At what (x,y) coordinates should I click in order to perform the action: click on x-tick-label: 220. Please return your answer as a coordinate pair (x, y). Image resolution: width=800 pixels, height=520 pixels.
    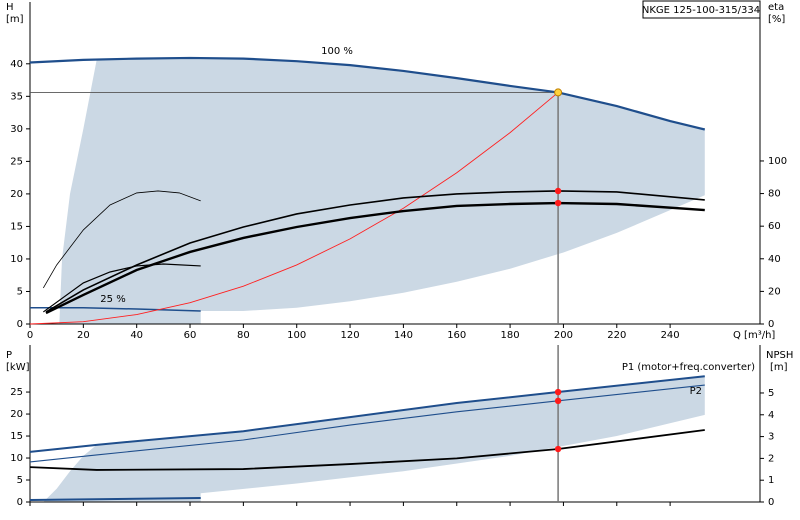
    Looking at the image, I should click on (616, 335).